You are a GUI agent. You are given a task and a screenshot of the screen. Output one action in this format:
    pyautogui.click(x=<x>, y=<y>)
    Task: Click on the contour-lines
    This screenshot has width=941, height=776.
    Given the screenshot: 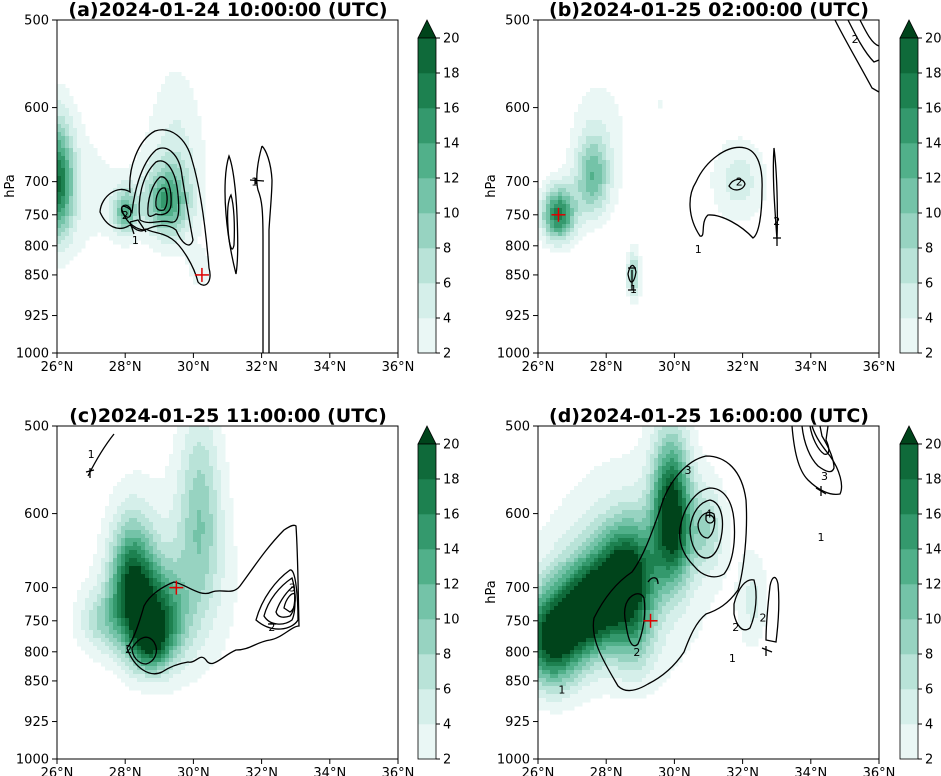 What is the action you would take?
    pyautogui.click(x=192, y=554)
    